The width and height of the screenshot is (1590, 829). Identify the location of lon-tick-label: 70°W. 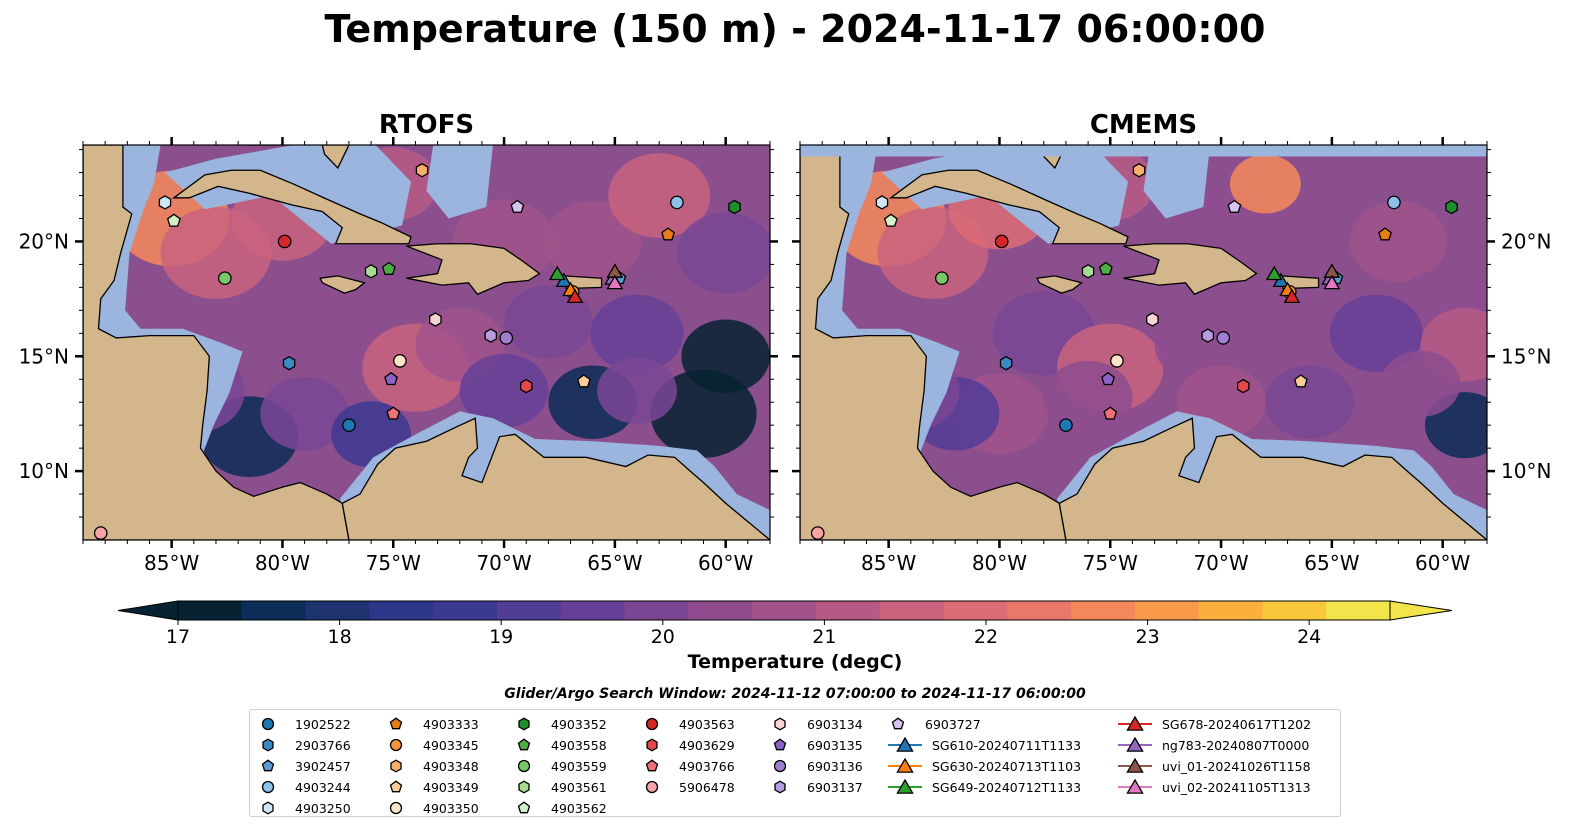
(1220, 563).